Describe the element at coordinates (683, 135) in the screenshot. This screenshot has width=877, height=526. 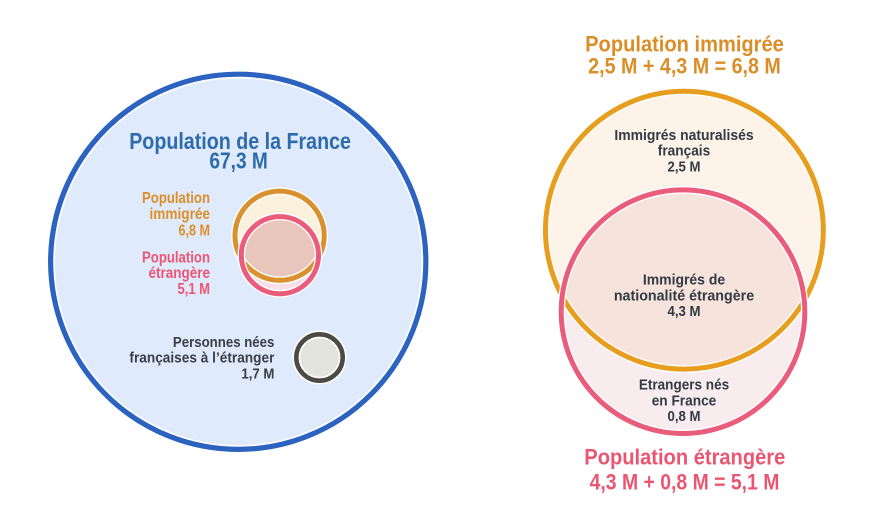
I see `svg-text: Immigrés naturalisés` at that location.